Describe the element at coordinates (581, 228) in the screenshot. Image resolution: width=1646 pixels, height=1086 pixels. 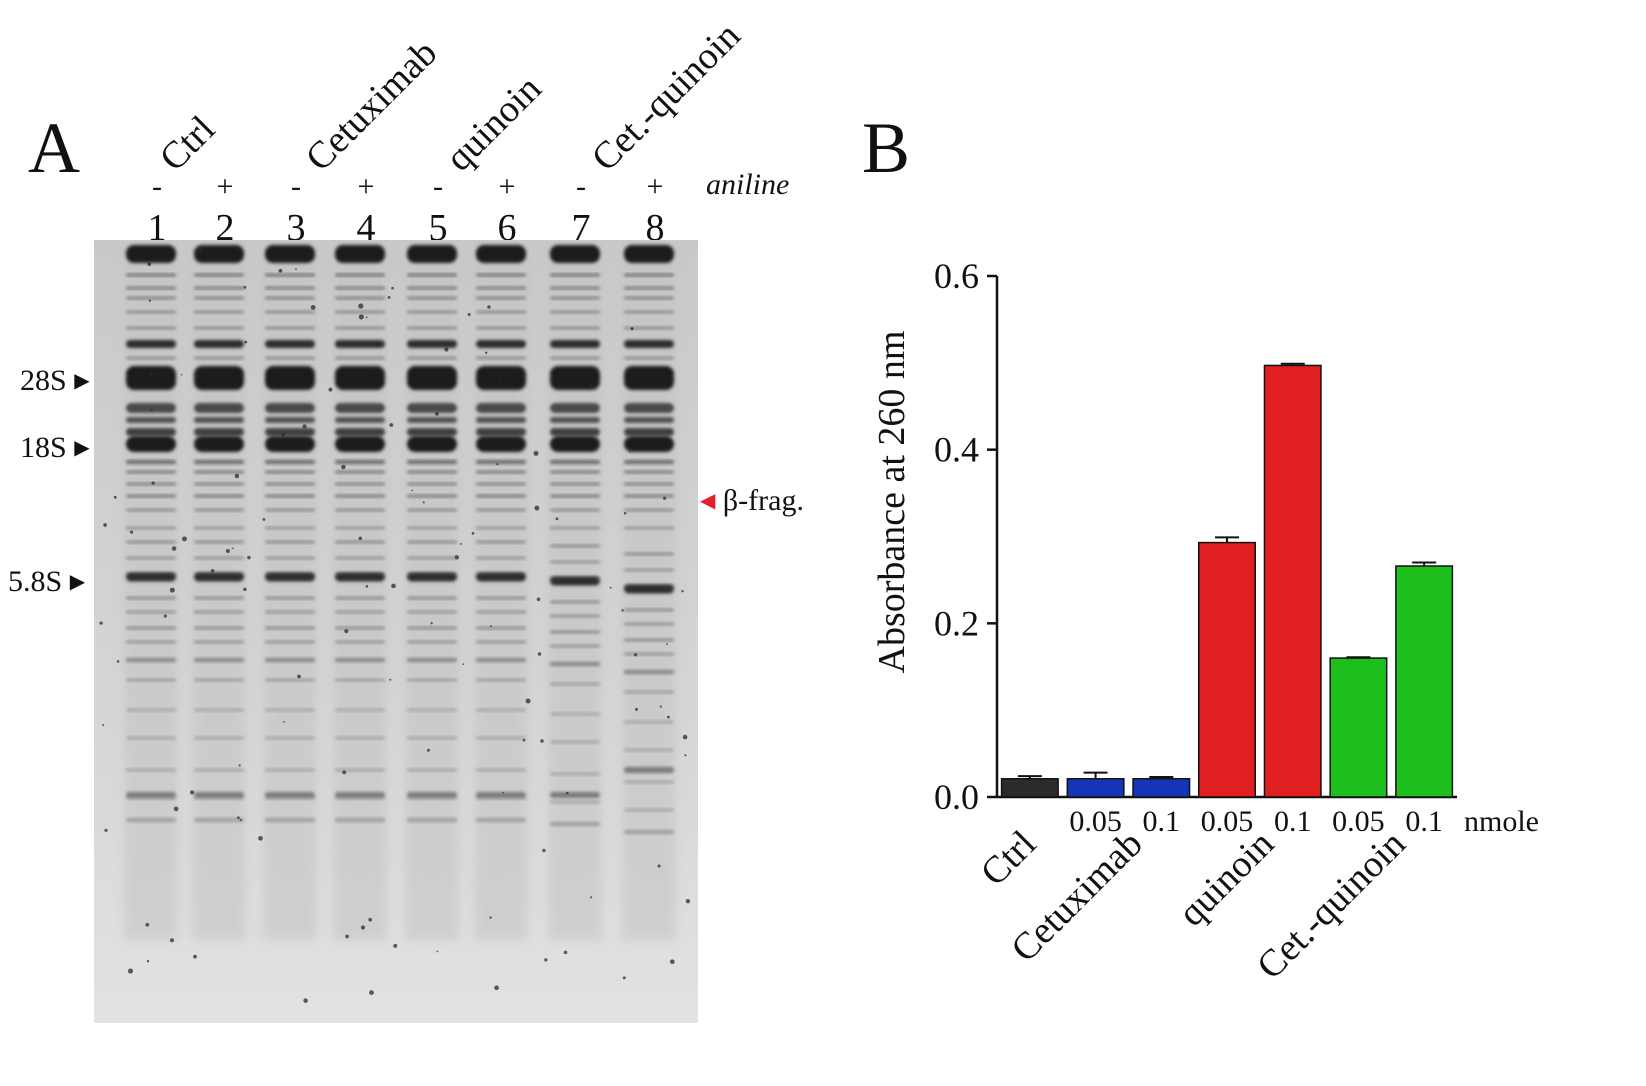
I see `lane-number-7: 7` at that location.